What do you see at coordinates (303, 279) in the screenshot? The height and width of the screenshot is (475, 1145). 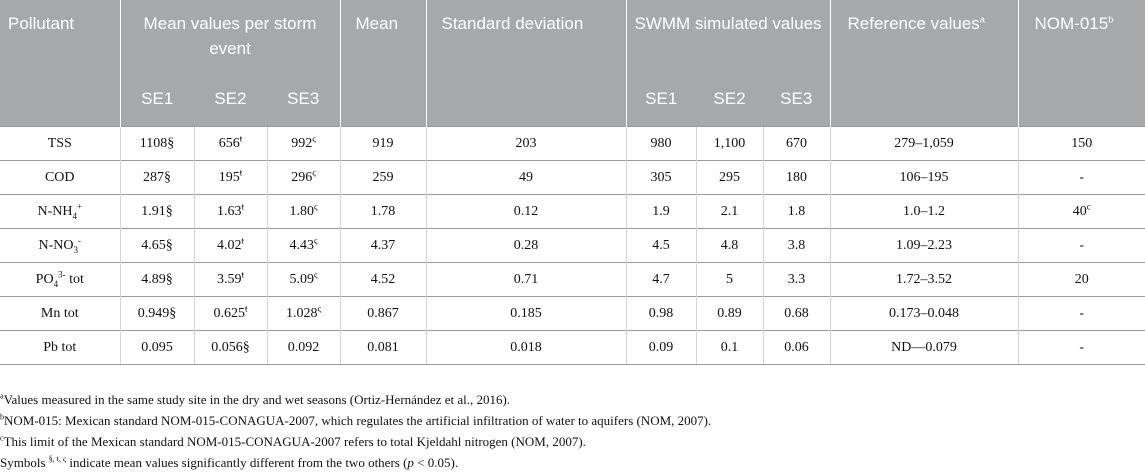 I see `cell-se3: 5.09ς` at bounding box center [303, 279].